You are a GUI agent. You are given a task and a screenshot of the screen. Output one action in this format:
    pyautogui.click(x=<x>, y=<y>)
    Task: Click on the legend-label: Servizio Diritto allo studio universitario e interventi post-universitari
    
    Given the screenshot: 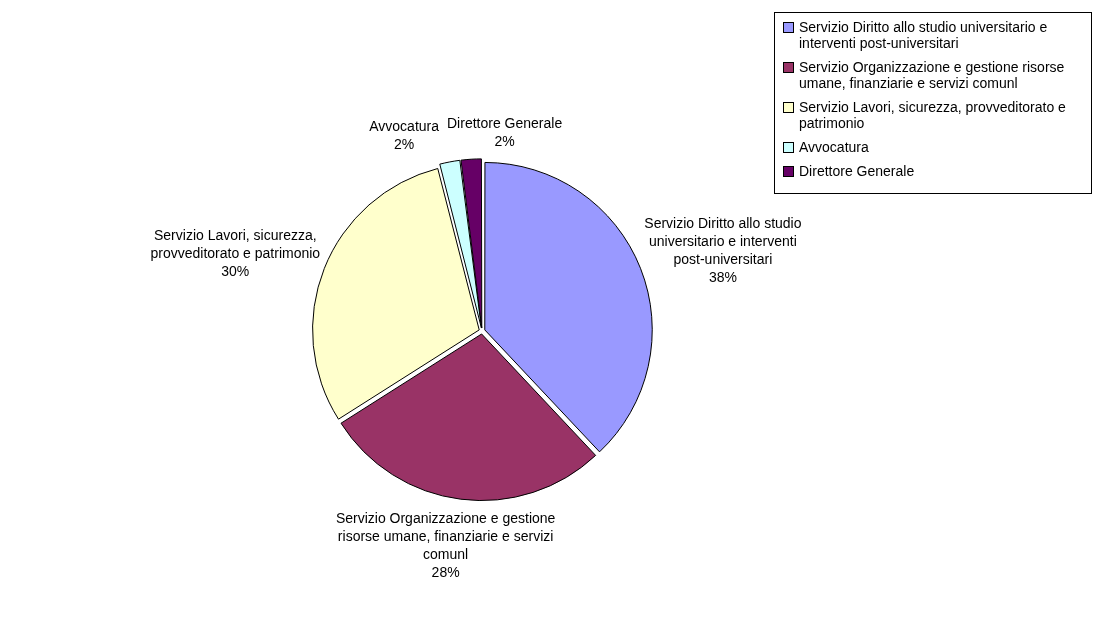 What is the action you would take?
    pyautogui.click(x=924, y=35)
    